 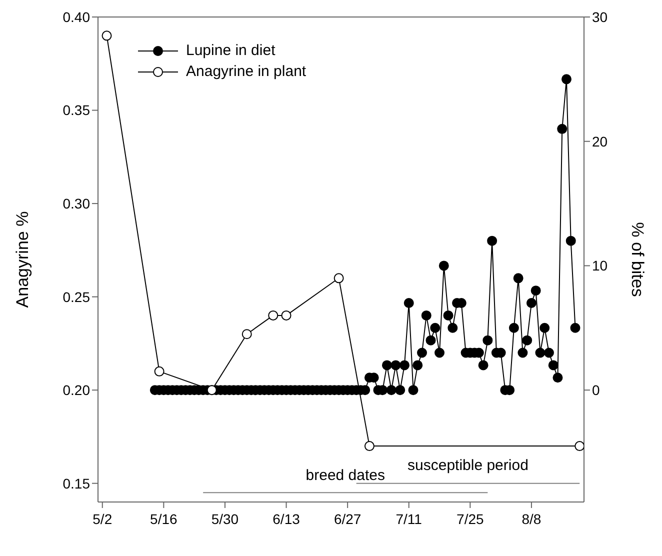 I want to click on y2-tick-label: 30, so click(x=600, y=16).